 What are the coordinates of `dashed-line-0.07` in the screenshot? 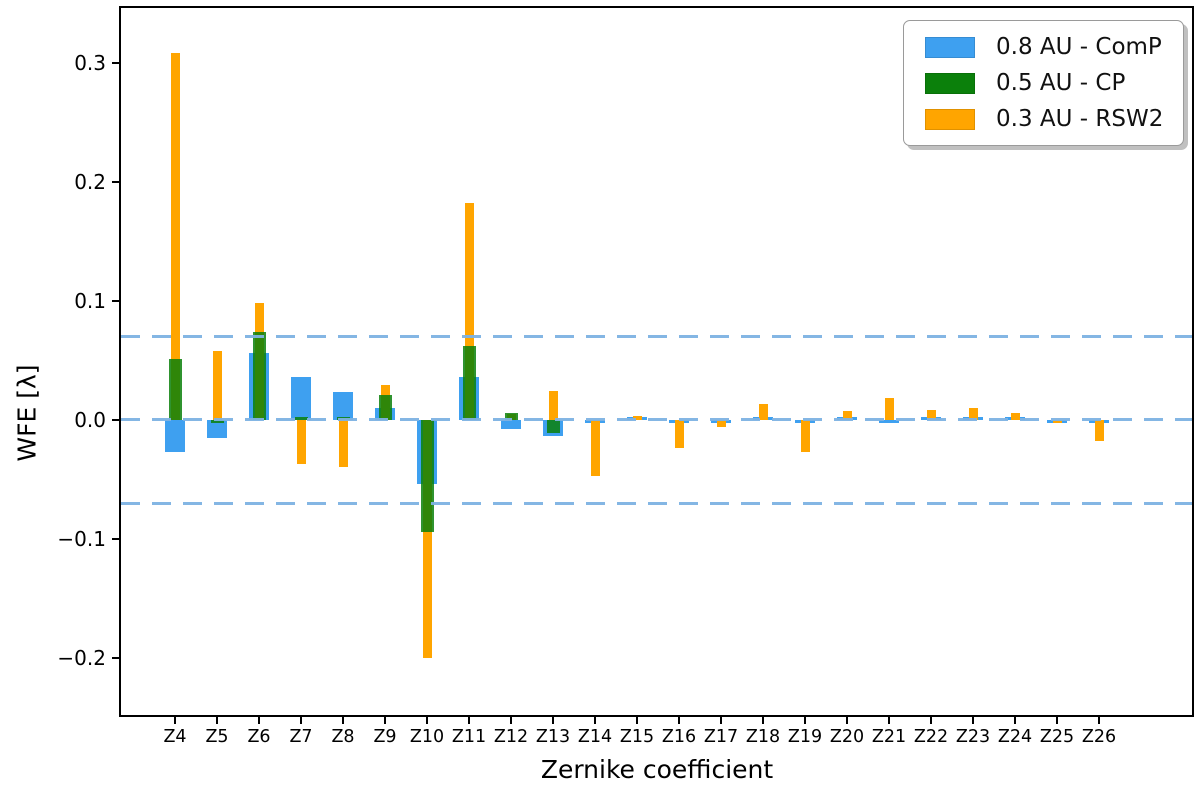 It's located at (656, 336).